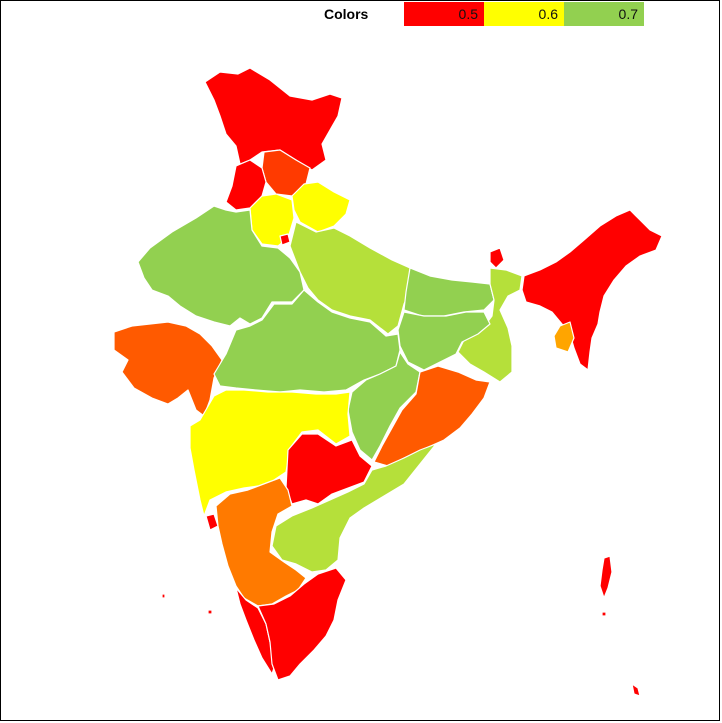  Describe the element at coordinates (321, 207) in the screenshot. I see `region-uttarakhand` at that location.